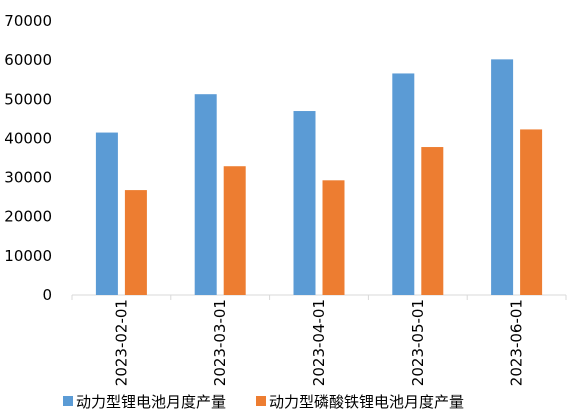 Image resolution: width=569 pixels, height=412 pixels. Describe the element at coordinates (517, 342) in the screenshot. I see `x-tick-label: 2023-06-01` at that location.